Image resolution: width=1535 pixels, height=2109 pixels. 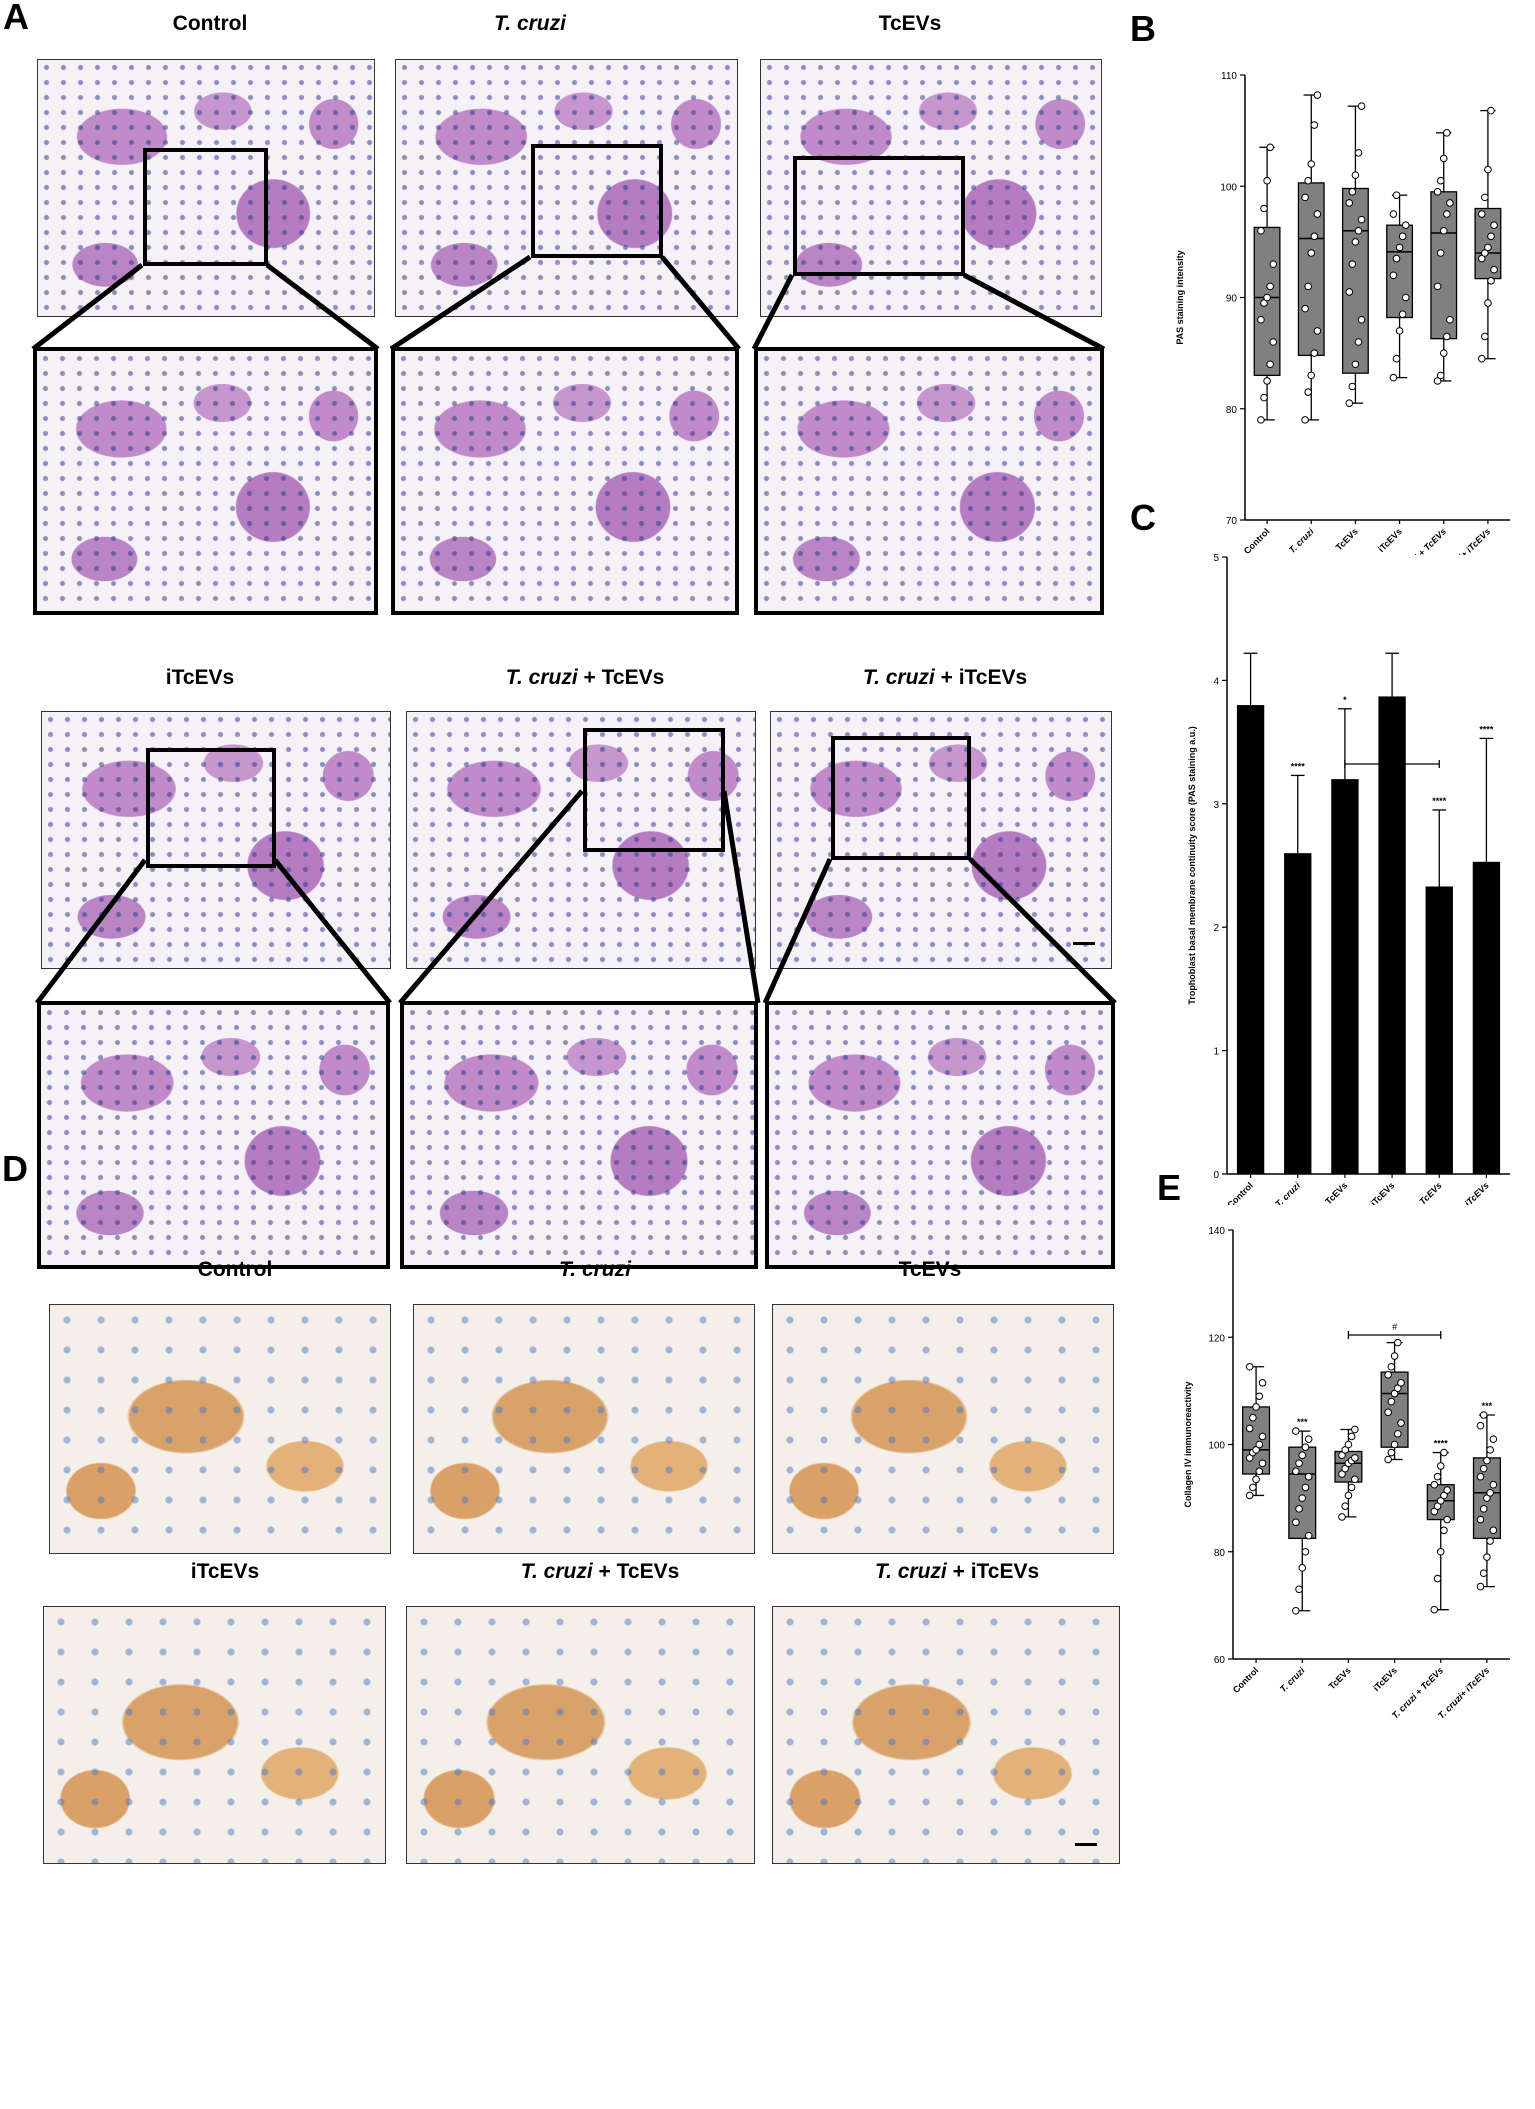 What do you see at coordinates (1340, 1678) in the screenshot?
I see `x-tick-label: TcEVs` at bounding box center [1340, 1678].